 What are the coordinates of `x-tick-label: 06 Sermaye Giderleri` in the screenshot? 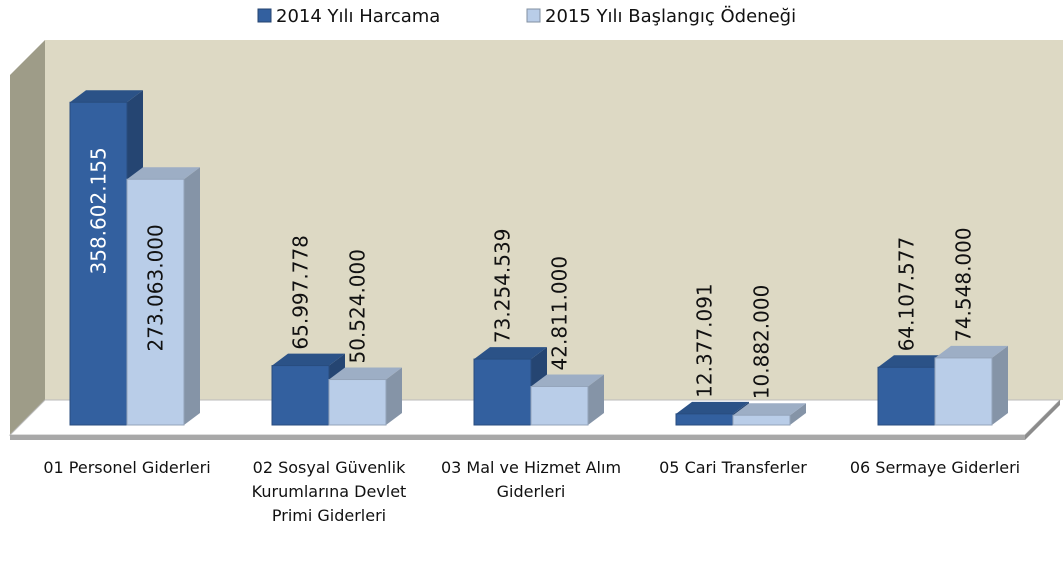 It's located at (935, 467).